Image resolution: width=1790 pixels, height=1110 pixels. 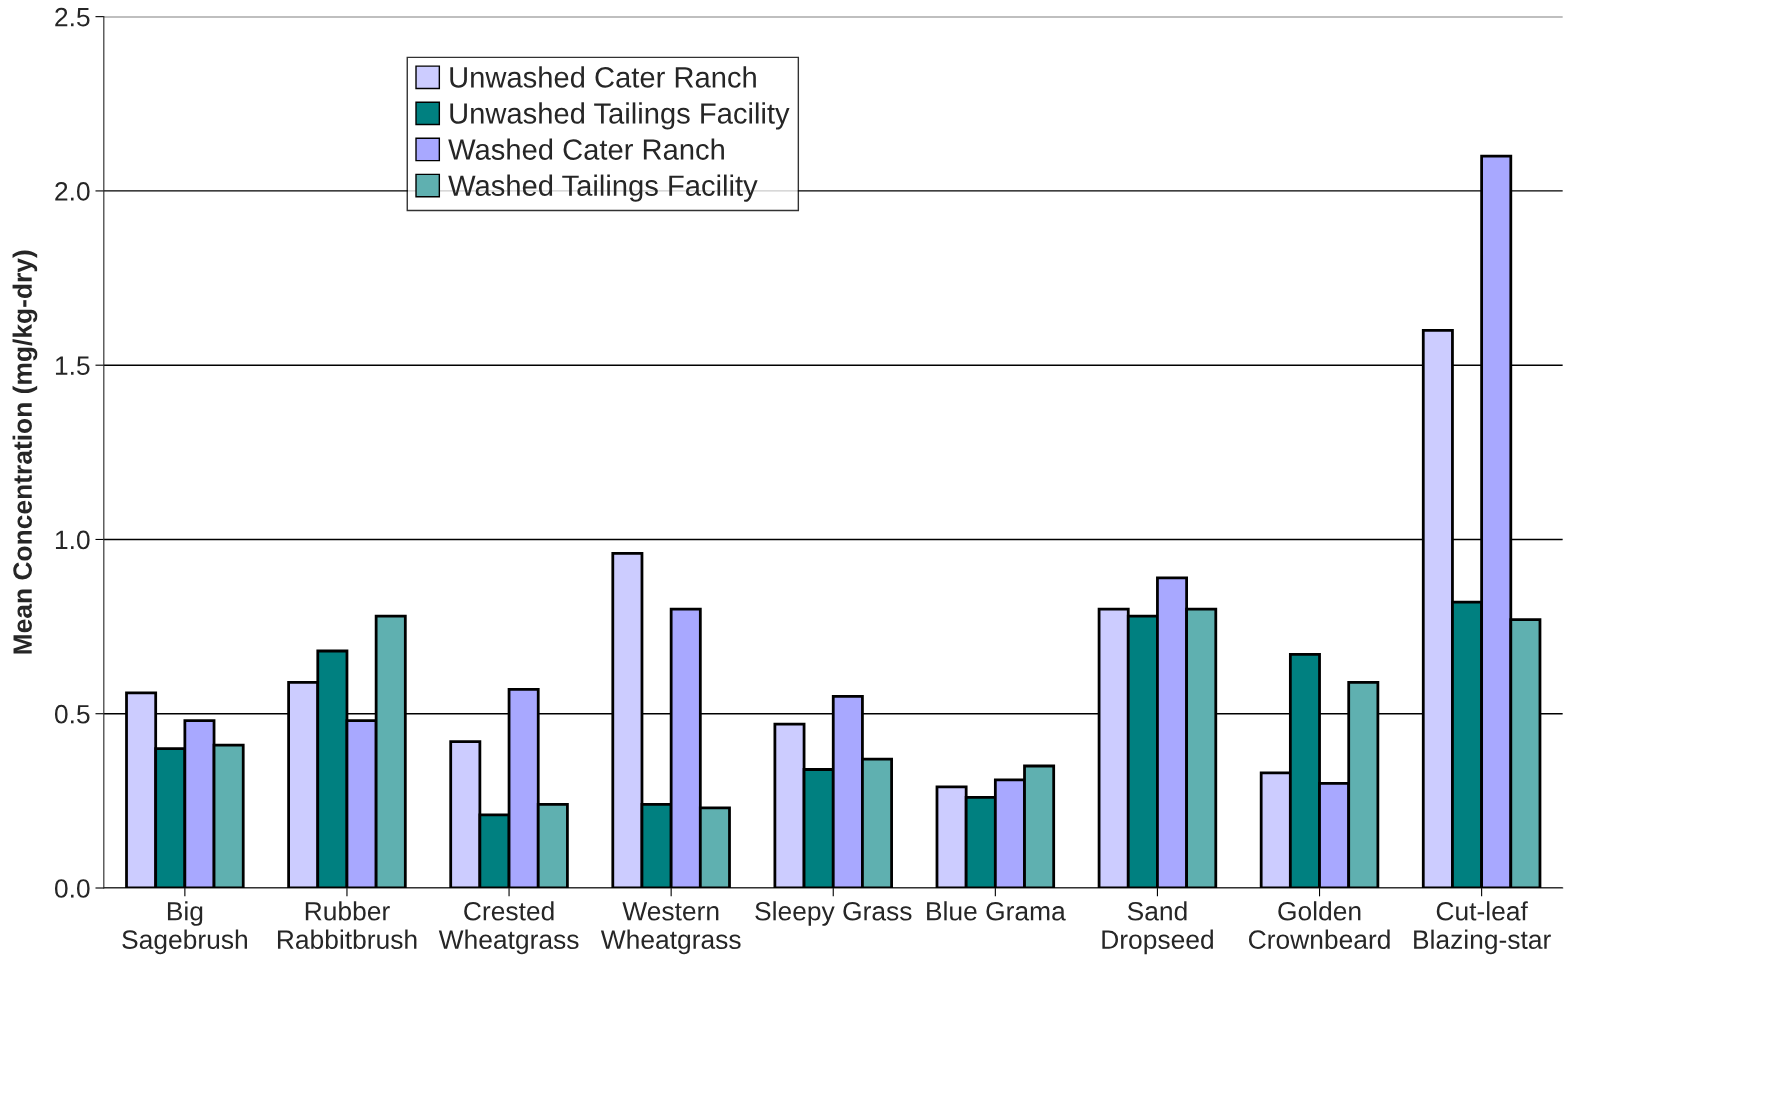 I want to click on x-tick-label: Cut-leaf Blazing-star, so click(x=1482, y=928).